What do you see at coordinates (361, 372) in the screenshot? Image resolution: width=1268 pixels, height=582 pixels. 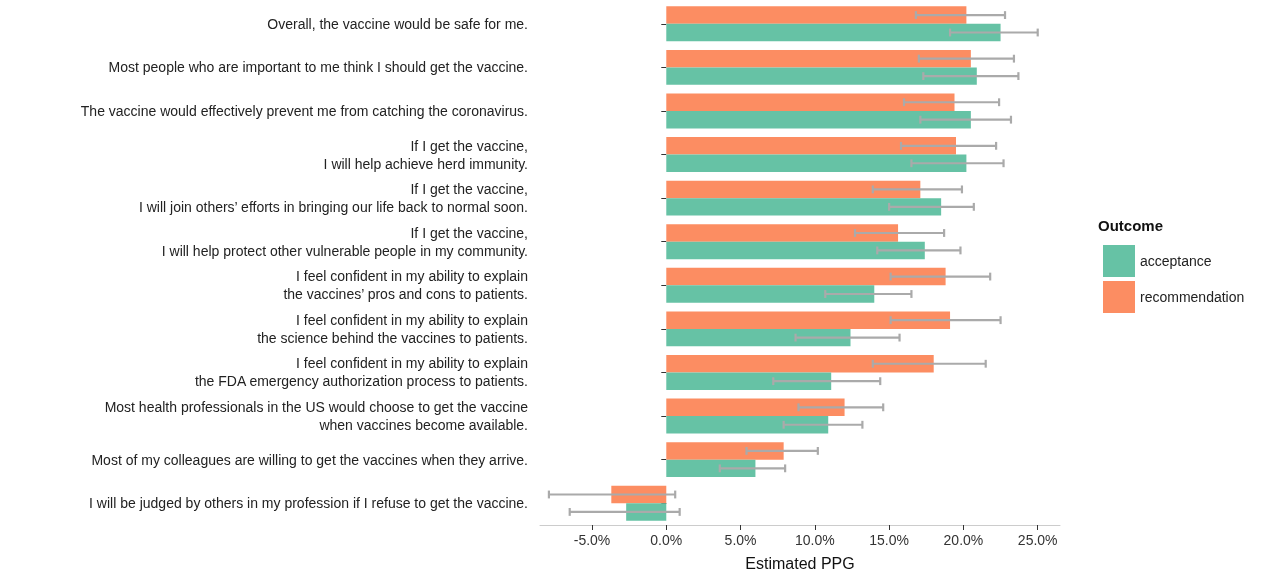 I see `y-tick-label: I feel confident in my ability to explain the FDA emergency authorization process to patients.` at bounding box center [361, 372].